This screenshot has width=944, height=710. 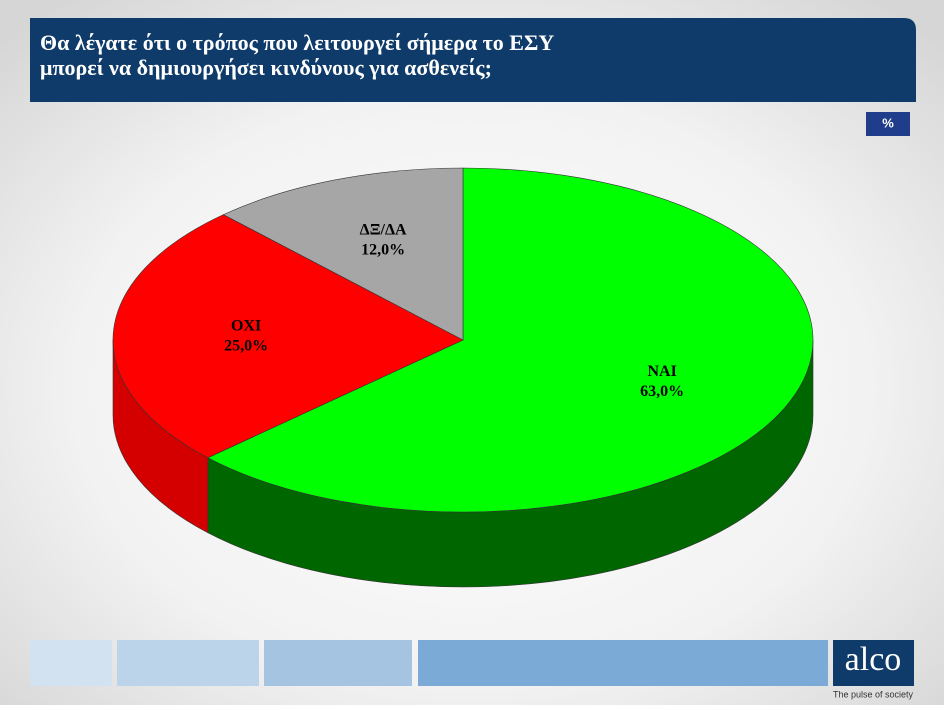 What do you see at coordinates (246, 345) in the screenshot?
I see `slice-value-label: 25,0%` at bounding box center [246, 345].